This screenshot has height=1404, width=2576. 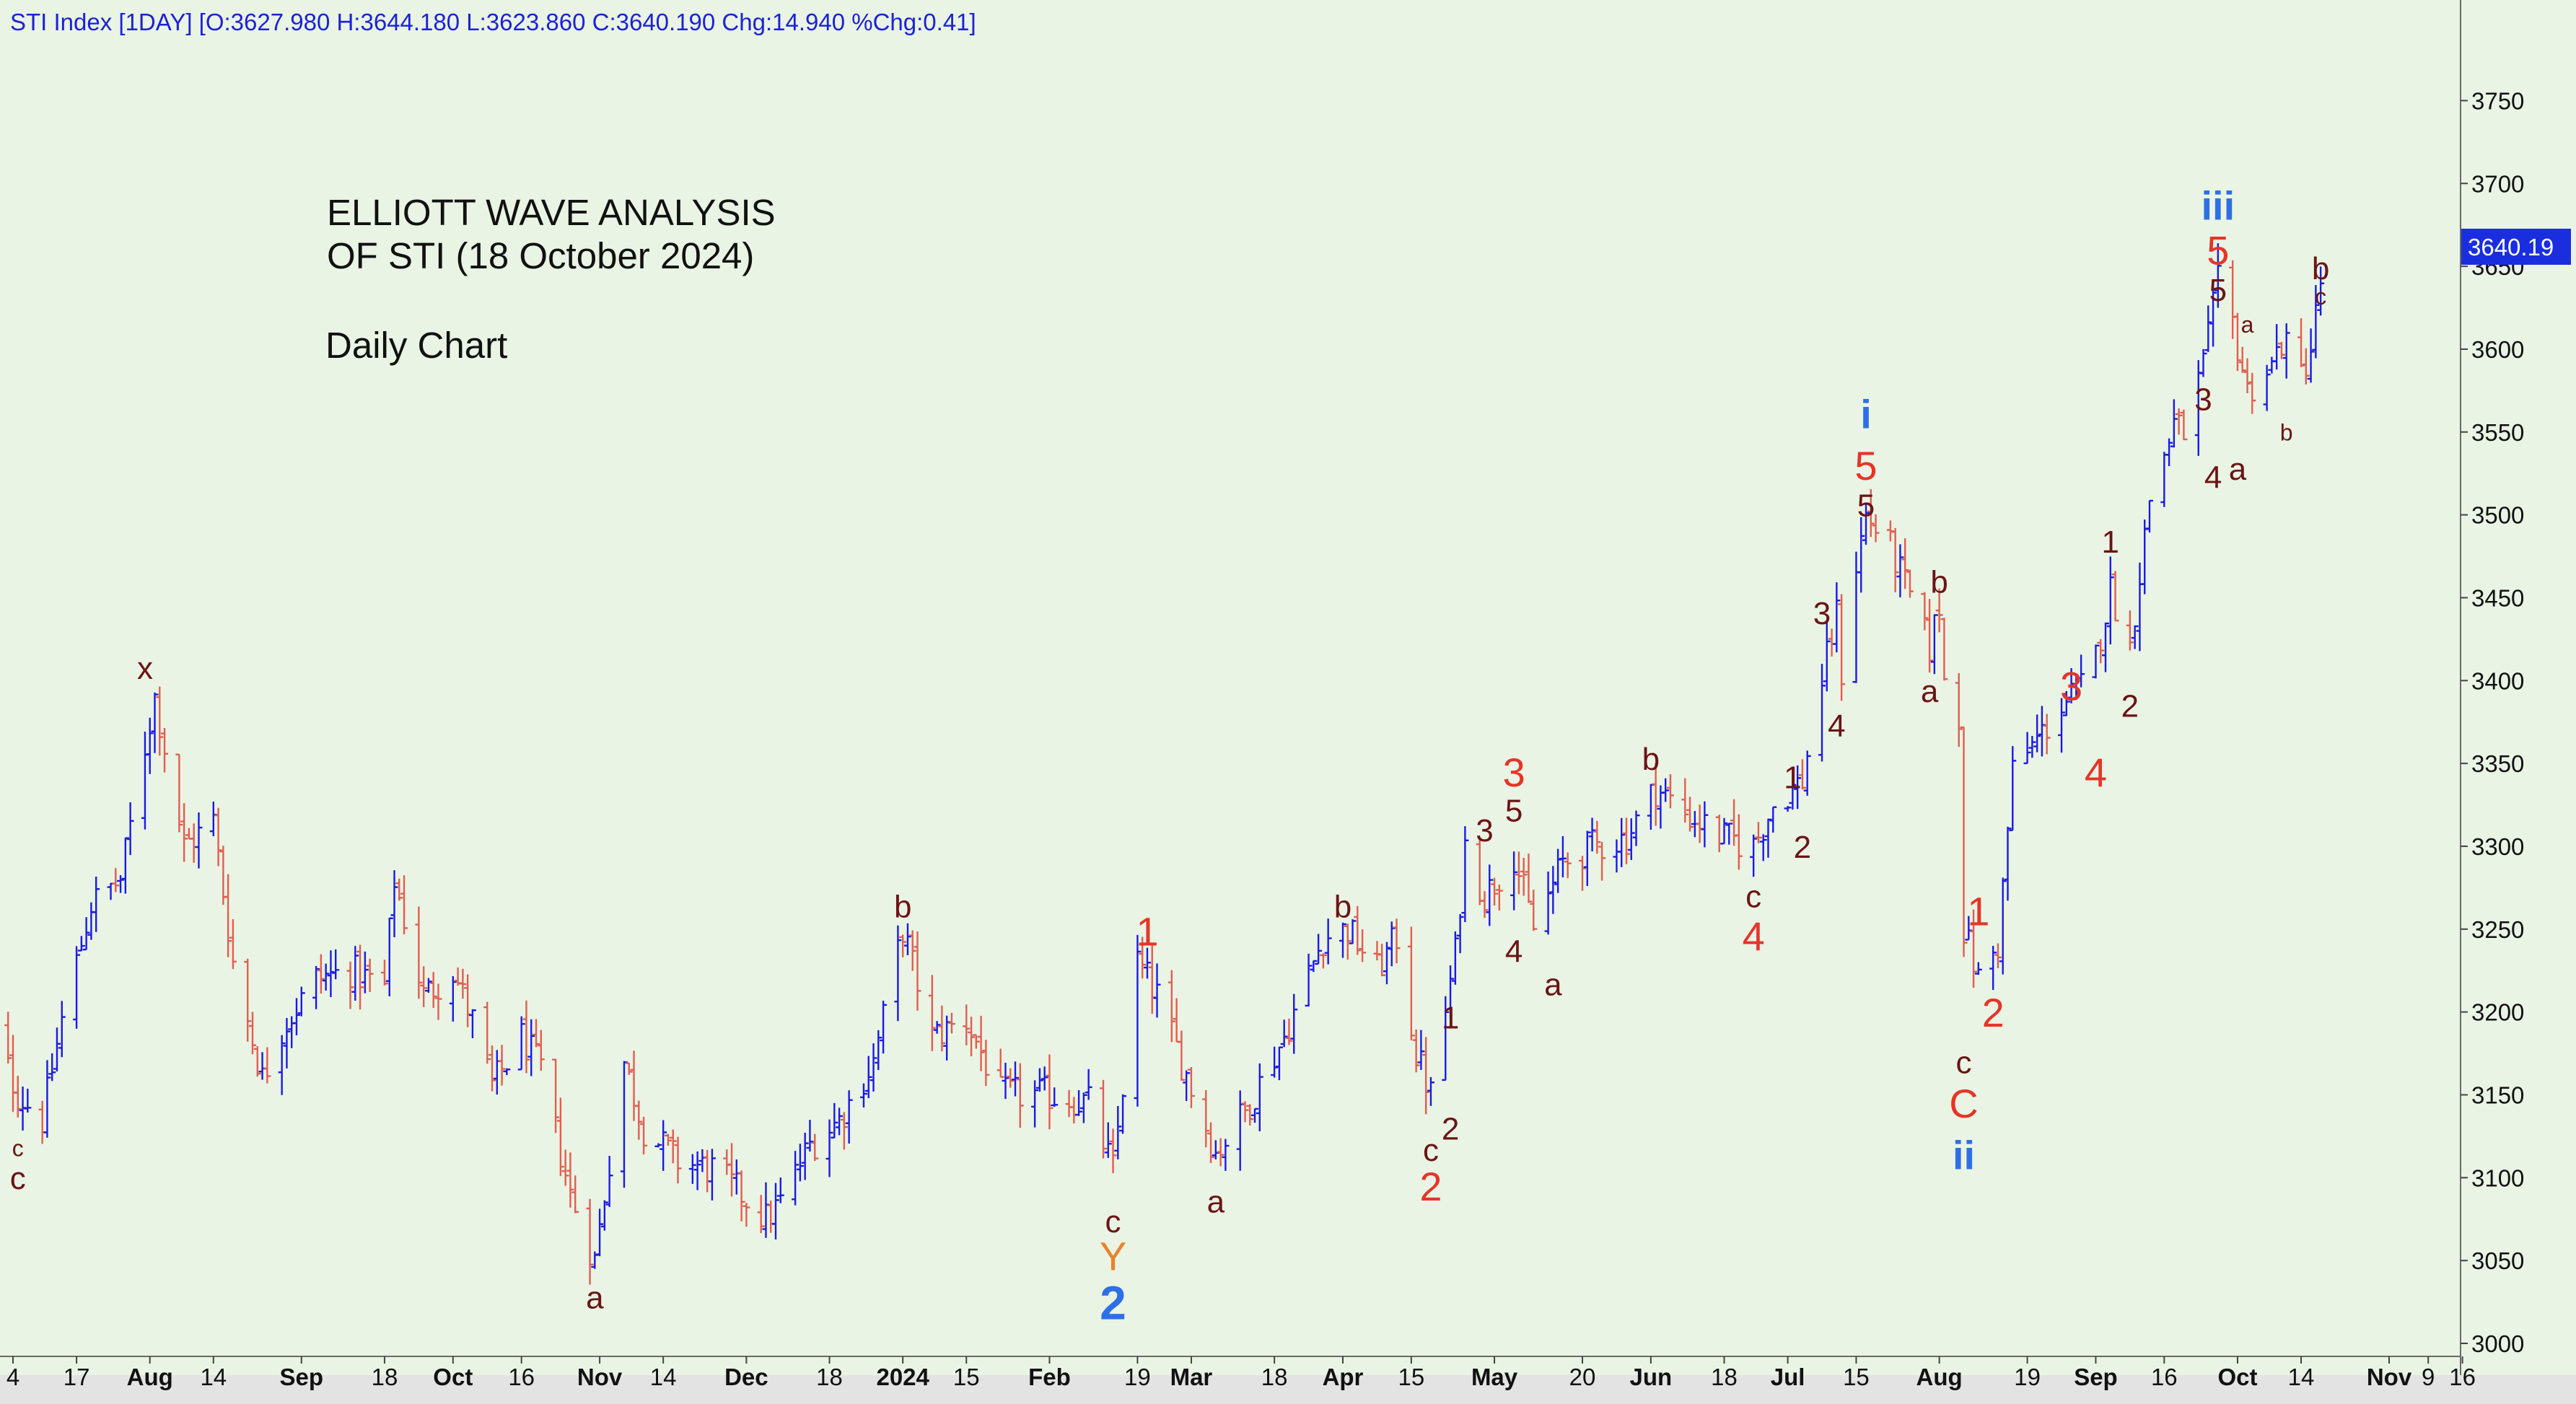 What do you see at coordinates (1788, 1377) in the screenshot?
I see `time-tick-label: Jul` at bounding box center [1788, 1377].